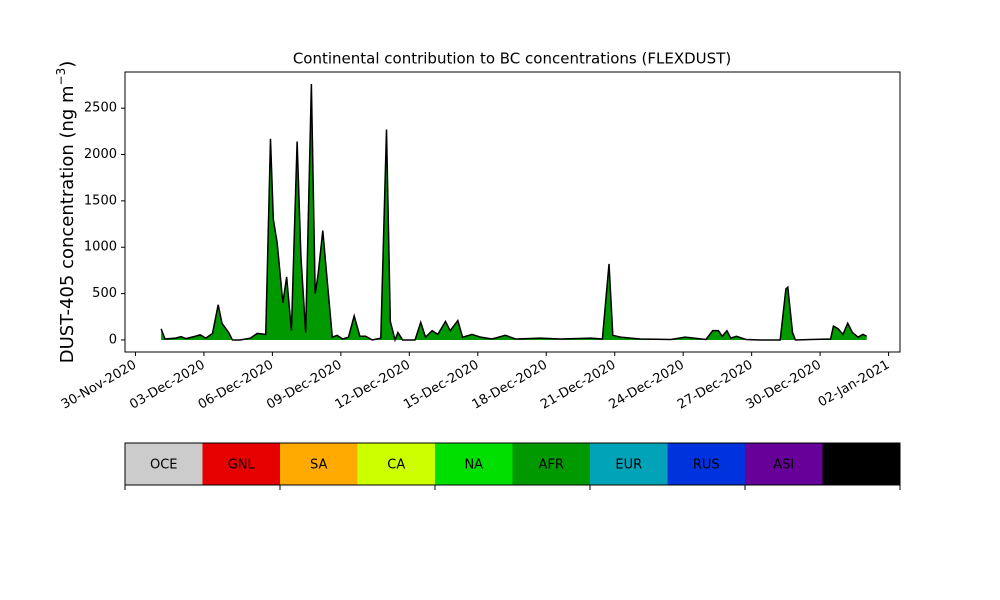 The width and height of the screenshot is (1000, 600). I want to click on colorbar-label: AUS, so click(861, 465).